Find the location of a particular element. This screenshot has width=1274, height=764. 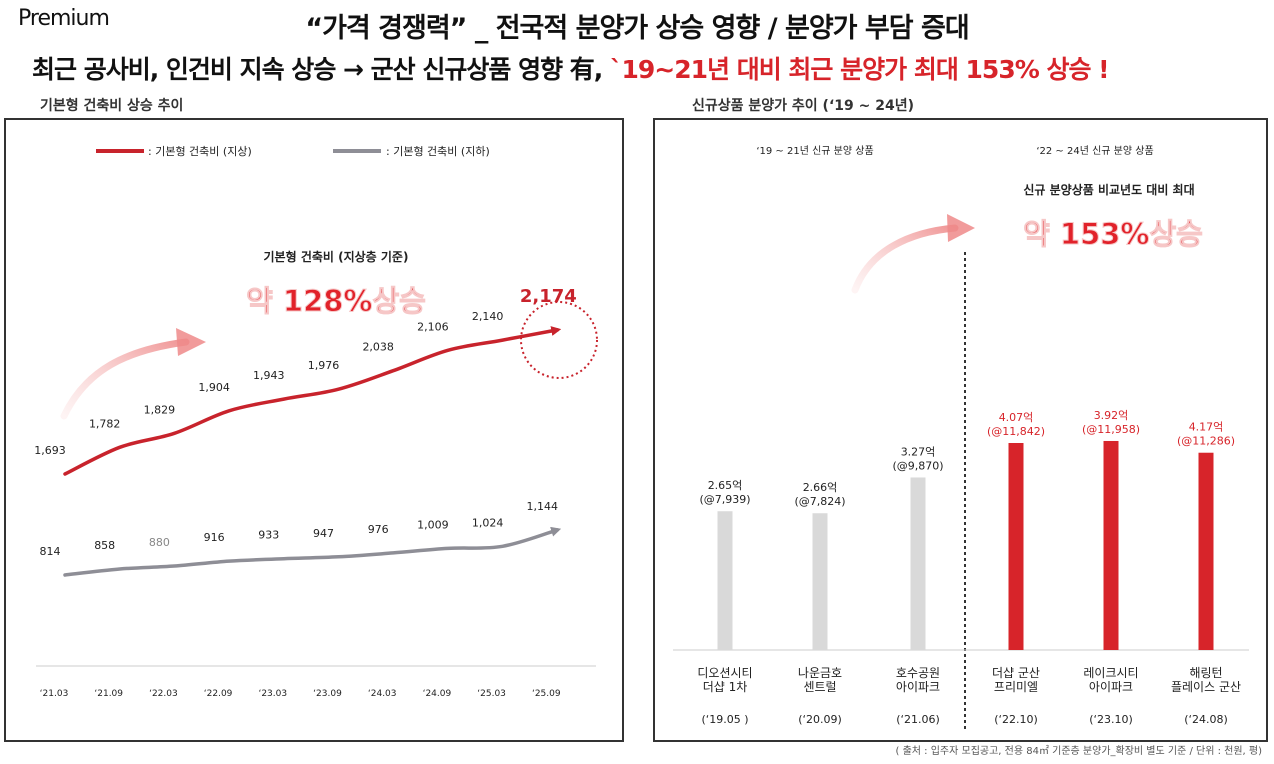

bar-date-label: (‘21.06) is located at coordinates (918, 719).